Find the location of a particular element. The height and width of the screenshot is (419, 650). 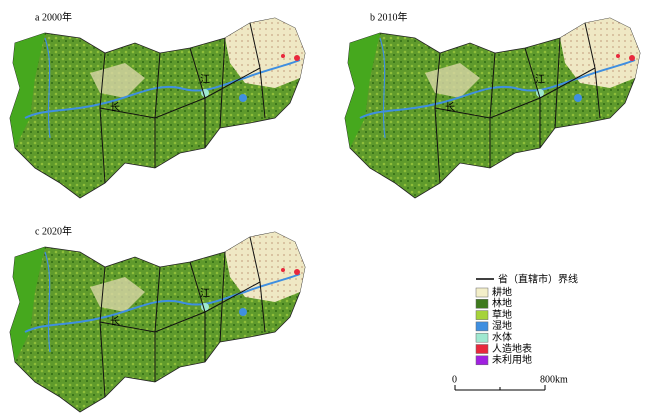

legend-label: 耕地 is located at coordinates (502, 291).